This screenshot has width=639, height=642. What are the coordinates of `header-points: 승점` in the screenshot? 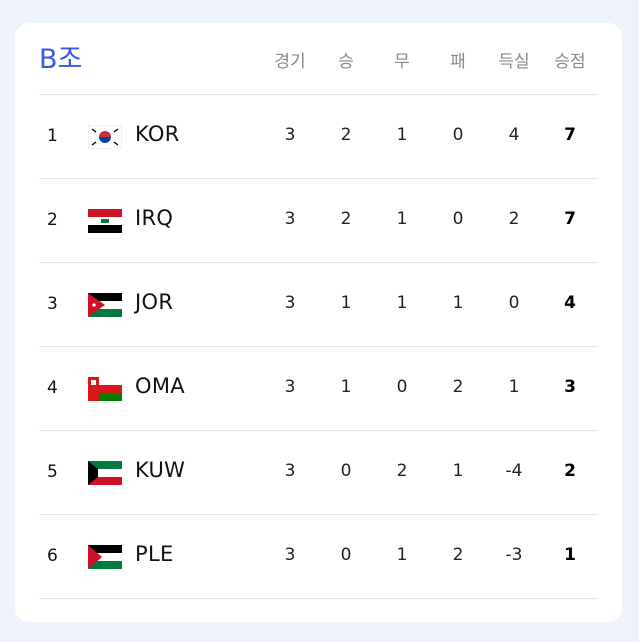 It's located at (570, 62).